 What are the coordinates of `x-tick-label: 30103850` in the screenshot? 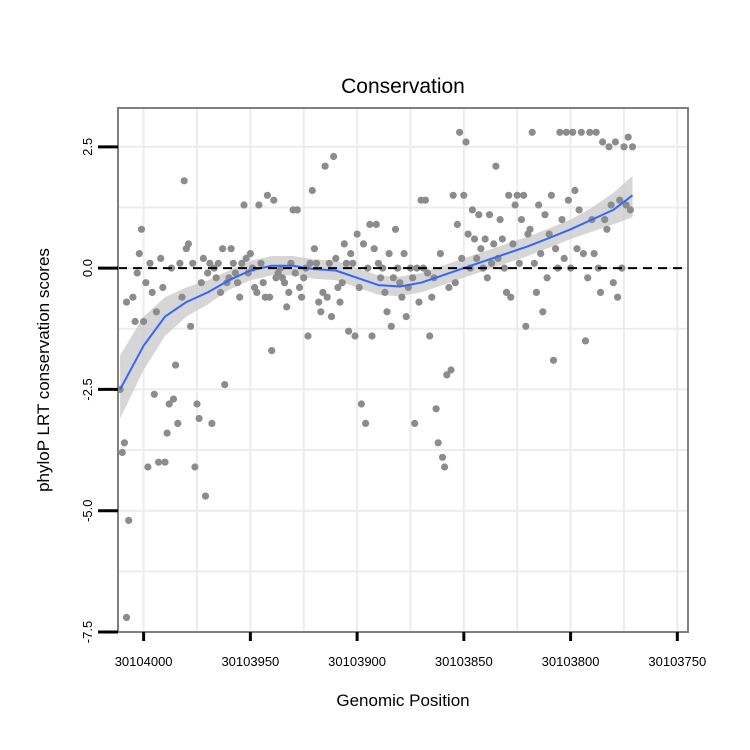 It's located at (464, 661).